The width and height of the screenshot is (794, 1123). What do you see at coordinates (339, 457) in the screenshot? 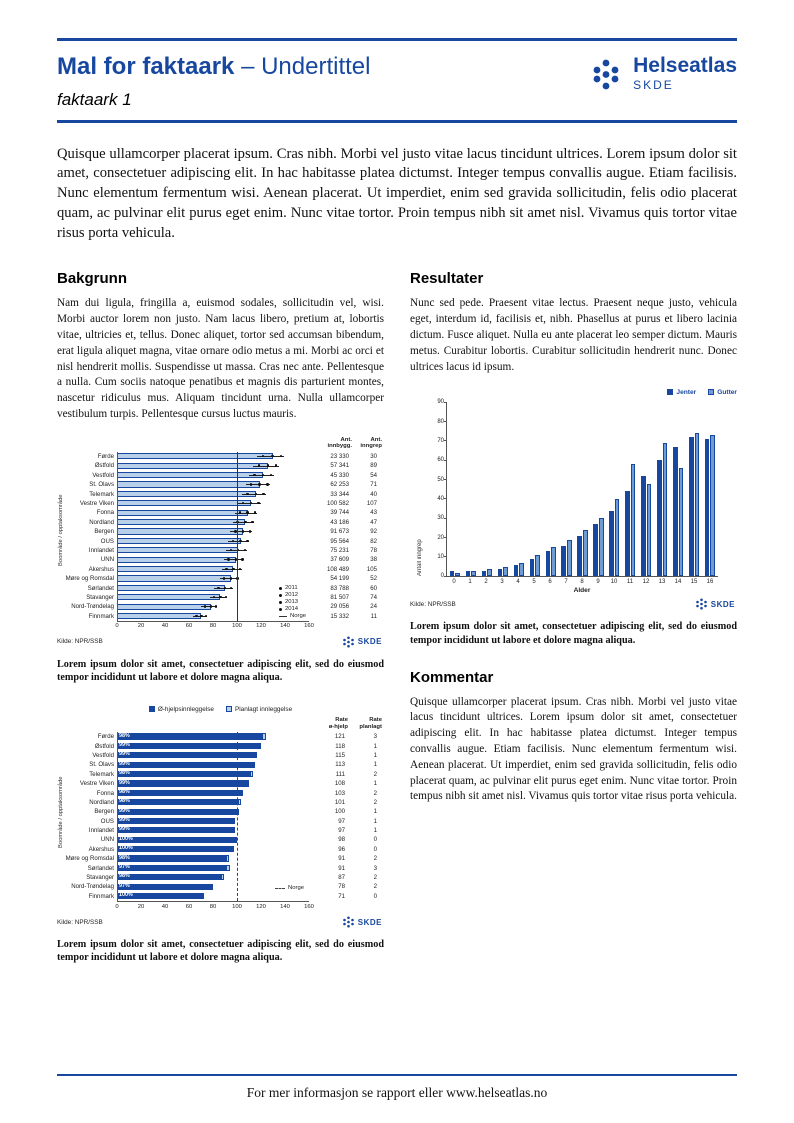
I see `innbyggere-value: 23 330` at bounding box center [339, 457].